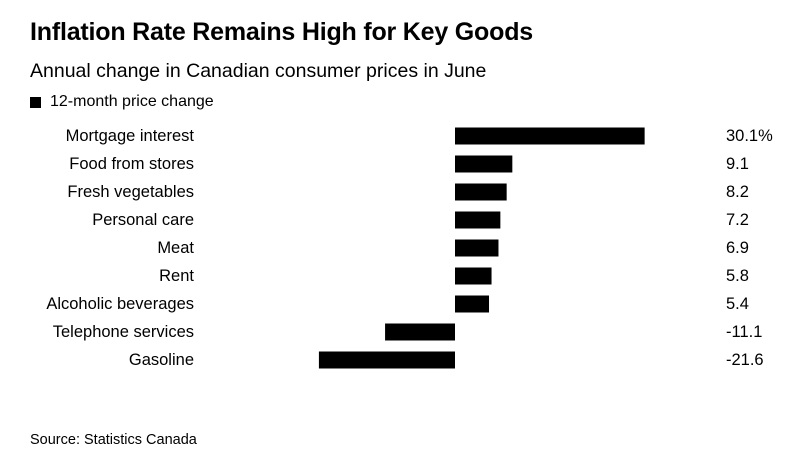 The width and height of the screenshot is (789, 459). What do you see at coordinates (35, 102) in the screenshot?
I see `legend-swatch` at bounding box center [35, 102].